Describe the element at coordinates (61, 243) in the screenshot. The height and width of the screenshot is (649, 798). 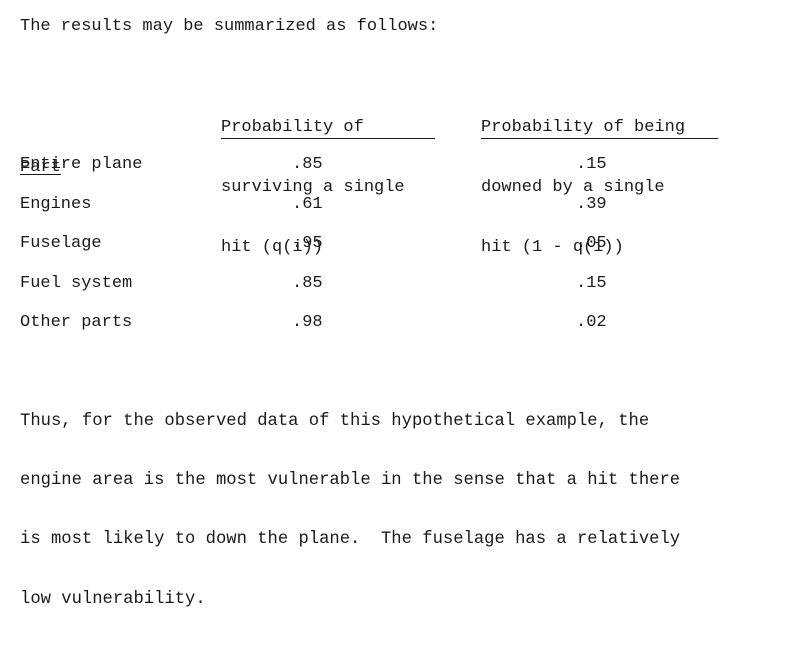
I see `part-cell: Fuselage` at that location.